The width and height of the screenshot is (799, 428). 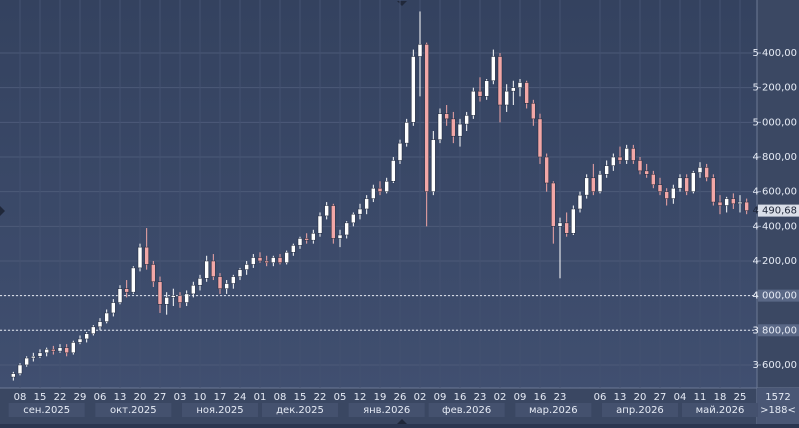 I want to click on footer-box, so click(x=778, y=406).